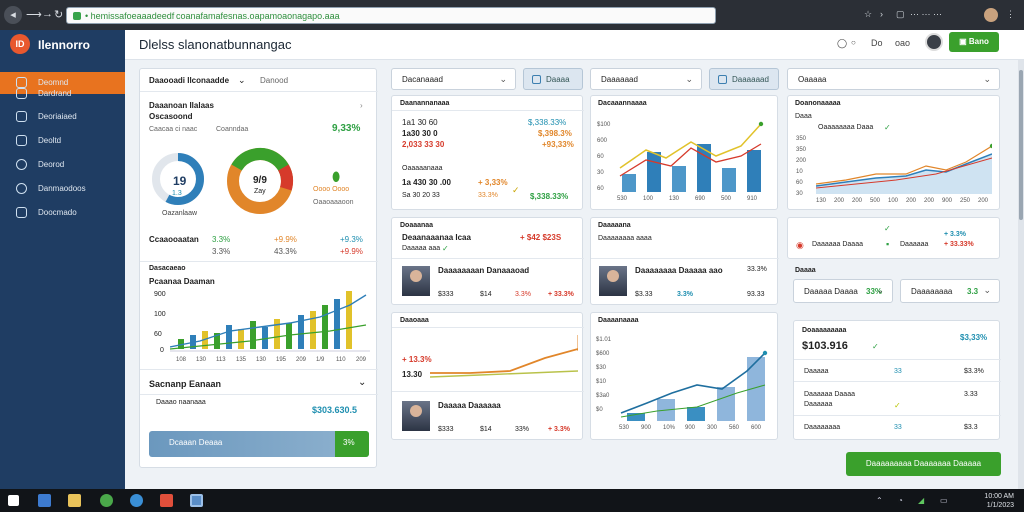  Describe the element at coordinates (853, 42) in the screenshot. I see `notification-icon: ○` at that location.